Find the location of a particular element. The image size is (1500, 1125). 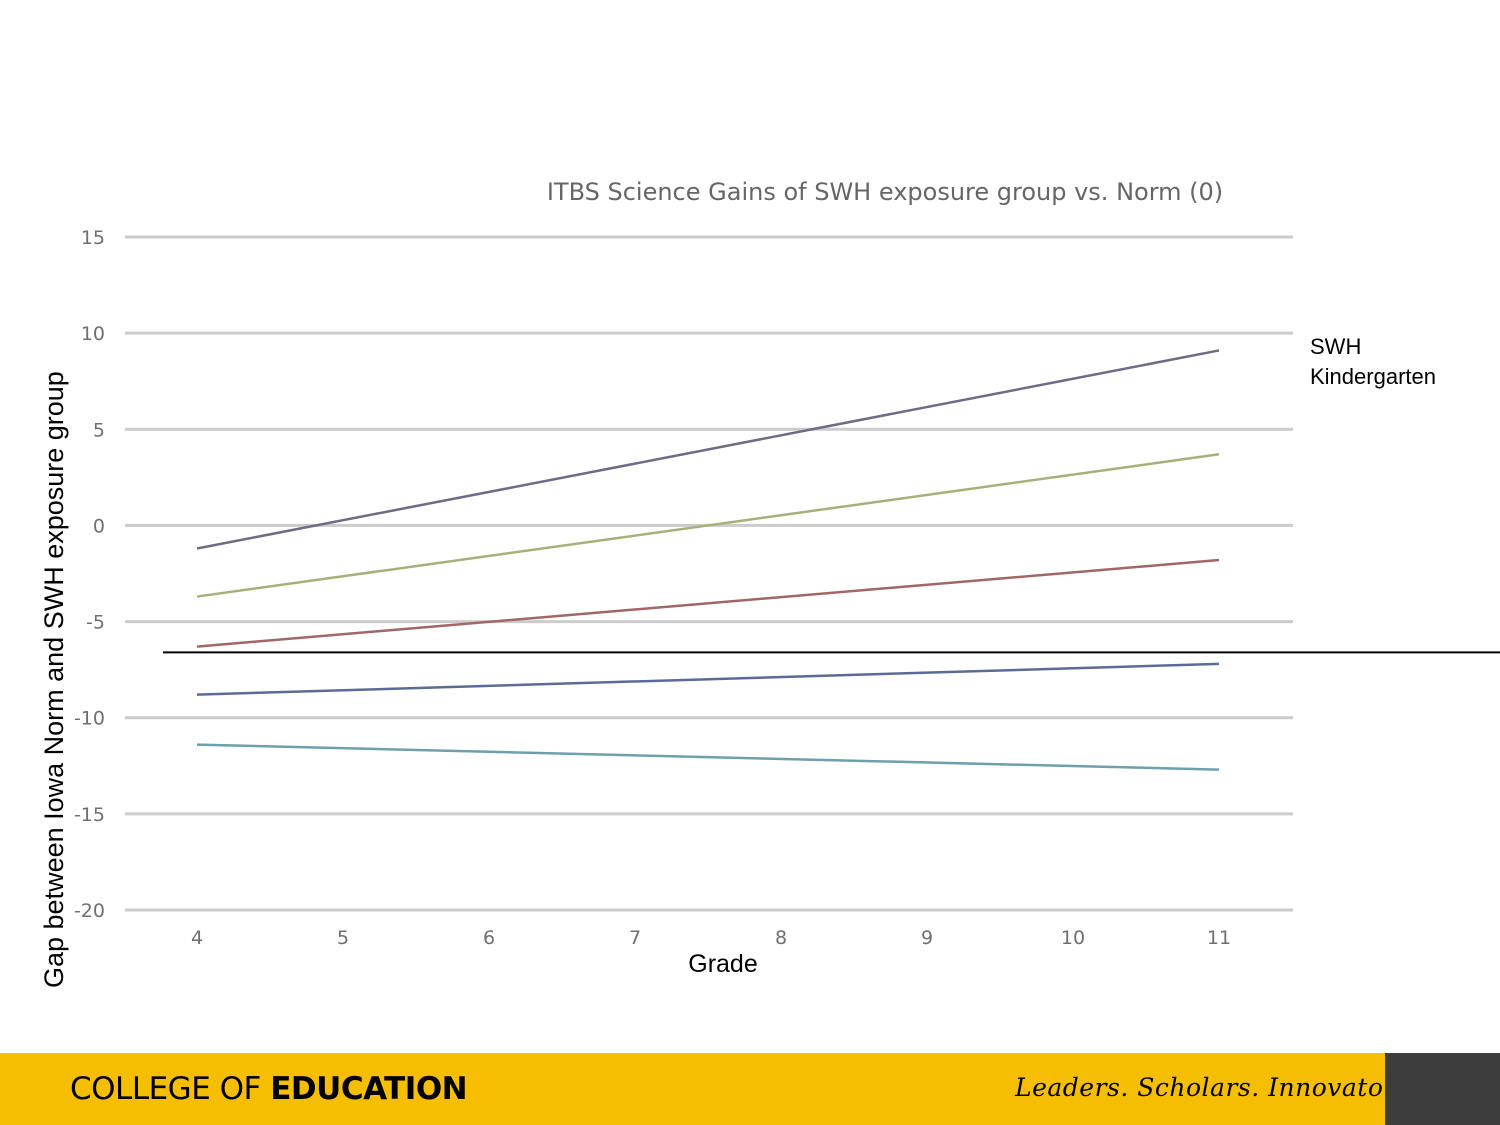

y-tick-label: -5 is located at coordinates (95, 623).